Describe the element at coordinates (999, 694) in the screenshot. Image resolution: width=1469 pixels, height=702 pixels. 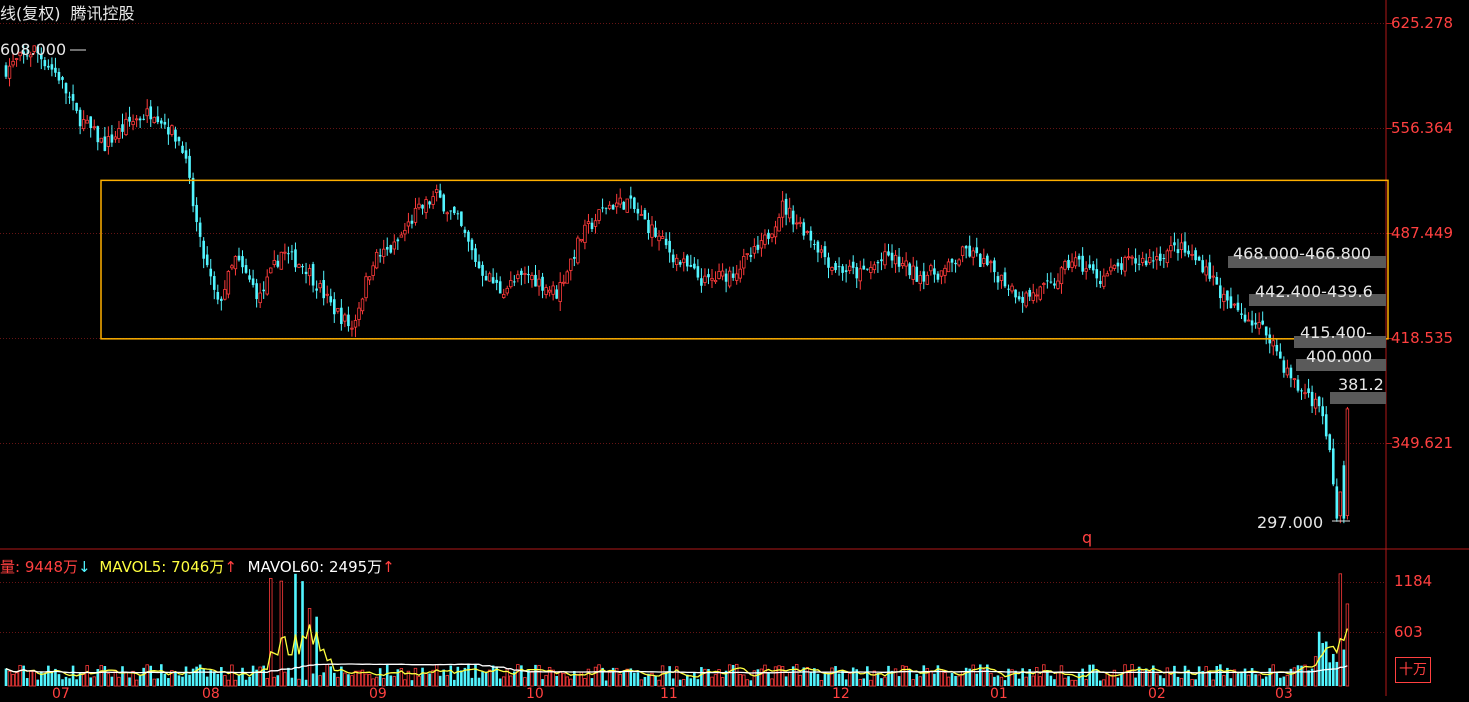
I see `month-label: 01` at that location.